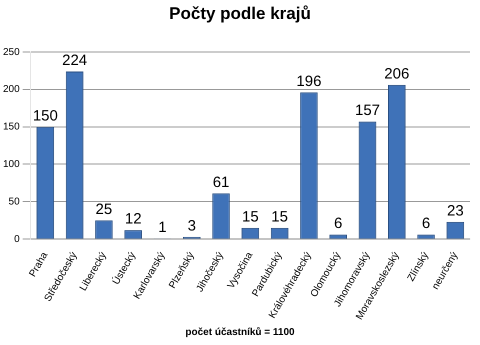 This screenshot has height=345, width=480. What do you see at coordinates (17, 239) in the screenshot?
I see `y-tick-label: 0` at bounding box center [17, 239].